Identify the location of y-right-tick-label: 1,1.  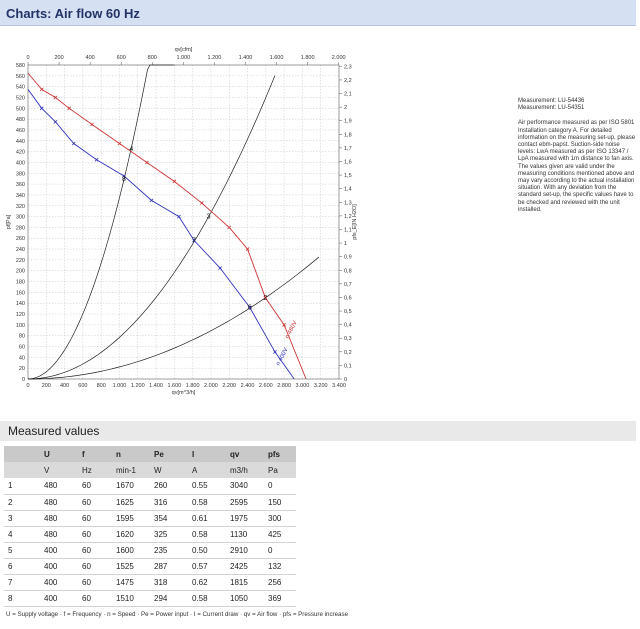
(348, 230).